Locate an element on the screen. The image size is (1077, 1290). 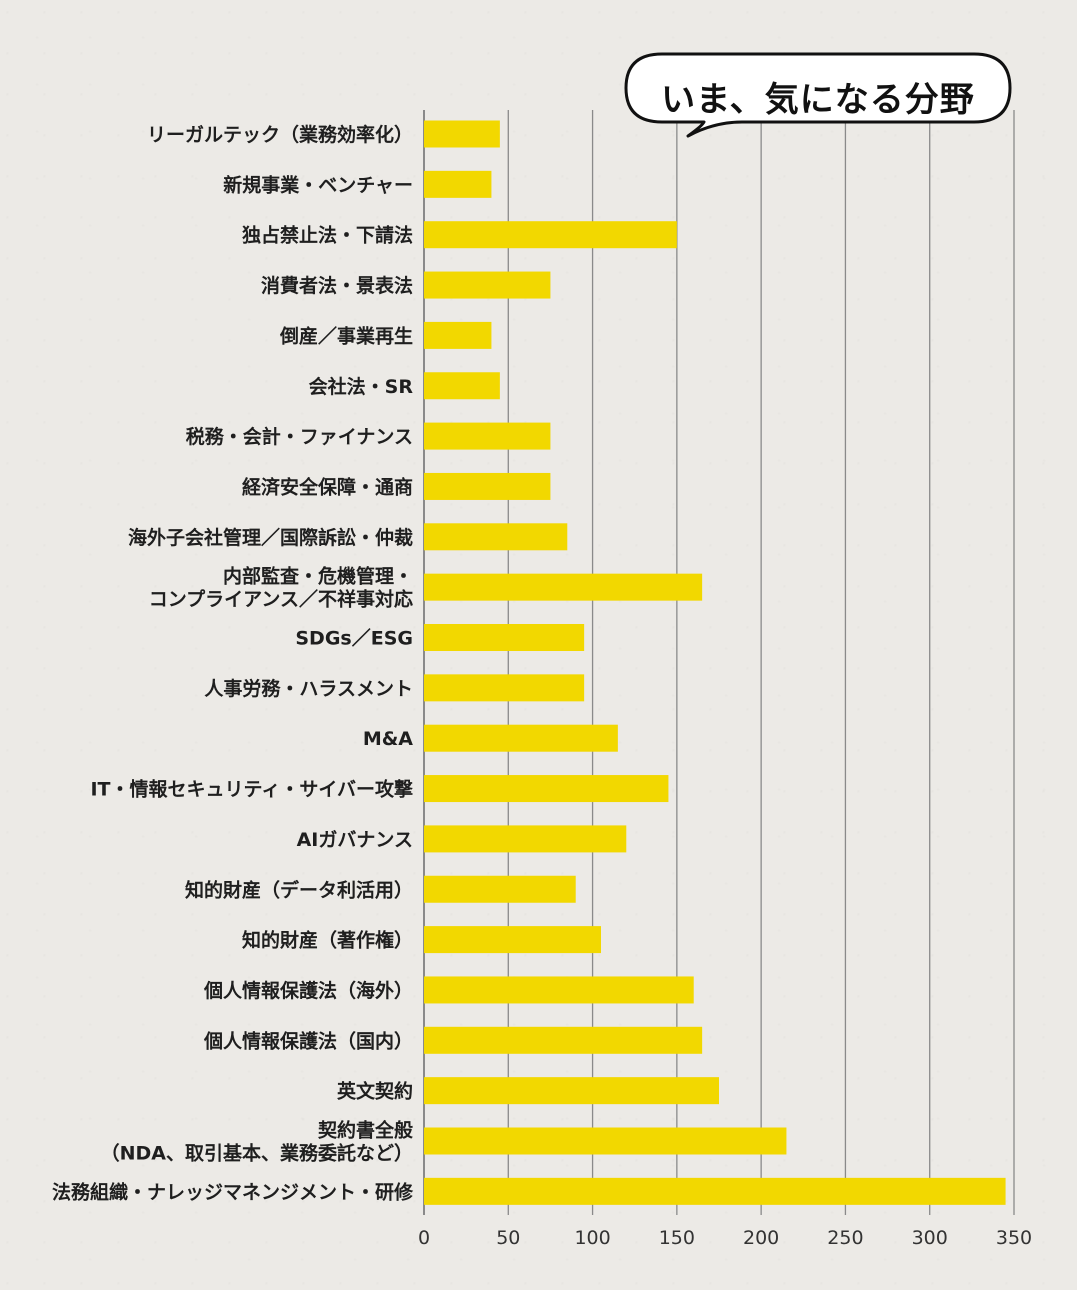
category-label: 知的財産（データ利活用） is located at coordinates (299, 889).